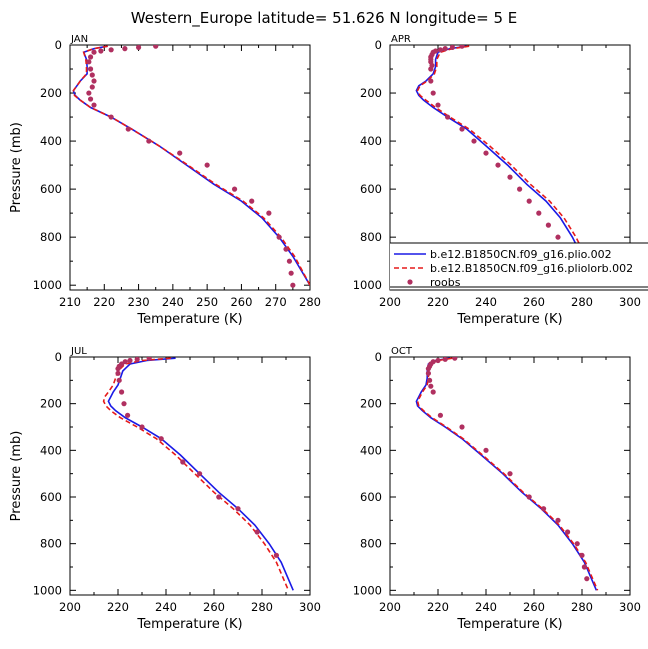 Image resolution: width=648 pixels, height=649 pixels. What do you see at coordinates (78, 351) in the screenshot?
I see `panel-label: JUL` at bounding box center [78, 351].